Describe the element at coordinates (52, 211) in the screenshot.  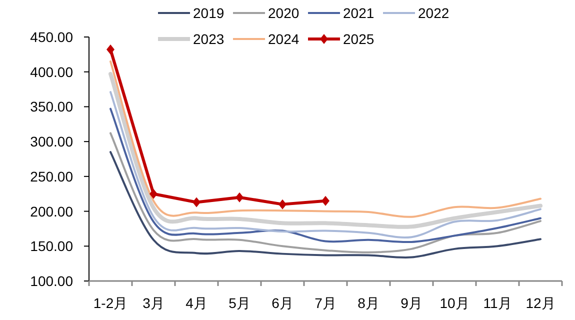
I see `y-tick-label: 200.00` at that location.